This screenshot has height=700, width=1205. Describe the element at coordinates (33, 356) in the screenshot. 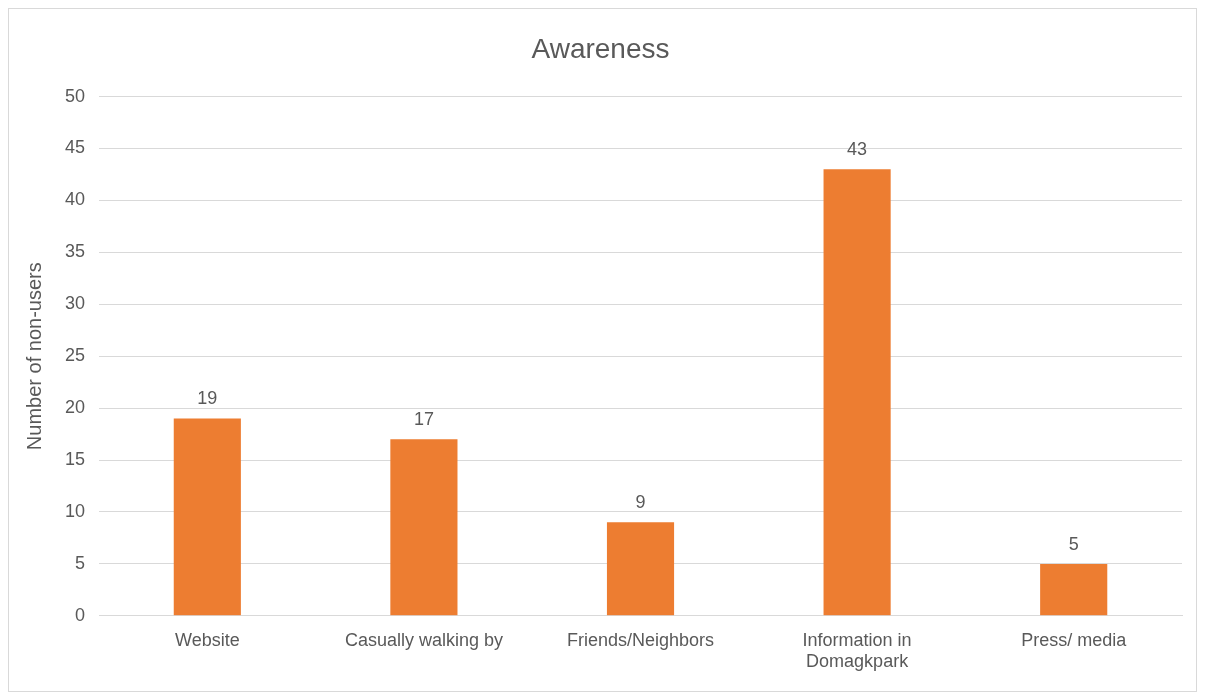

I see `y-axis-title: Number of non-users` at that location.